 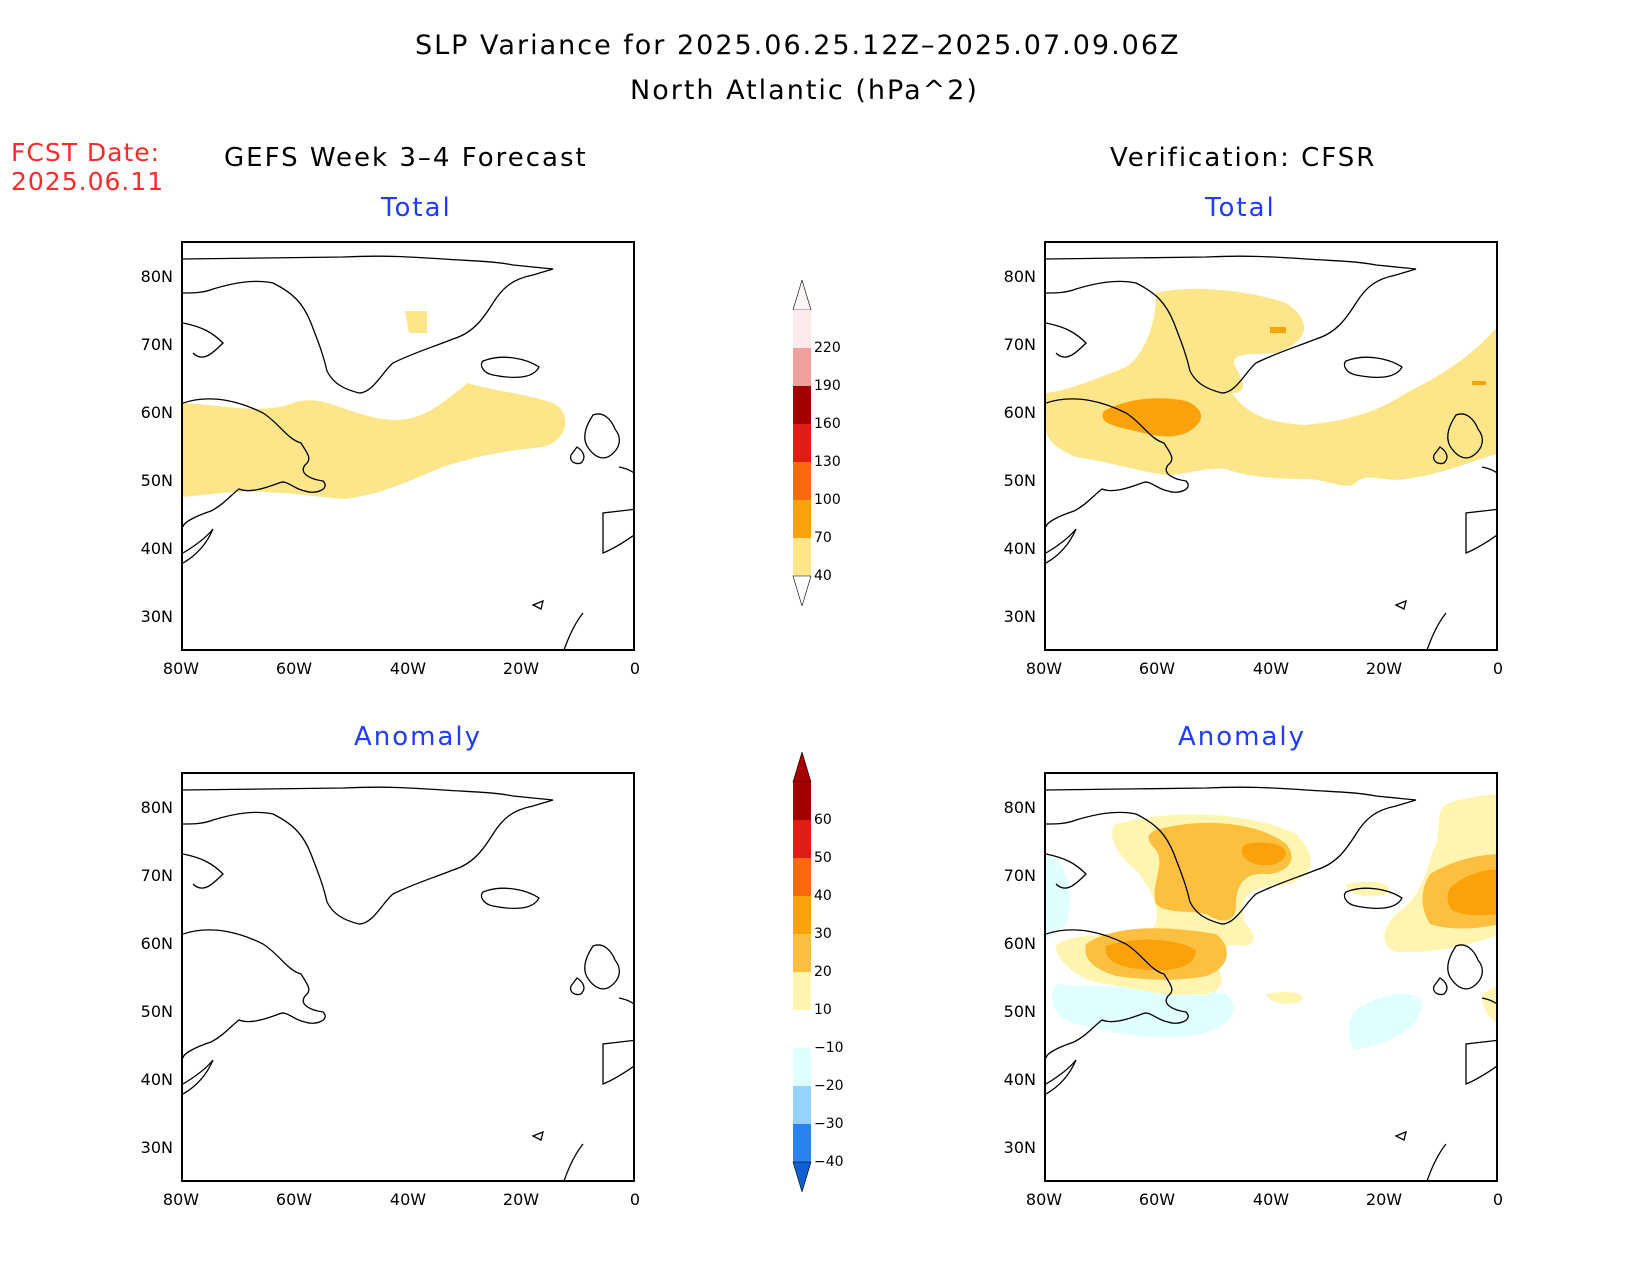 I want to click on forecast-date: FCST Date: 2025.06.11, so click(x=87, y=167).